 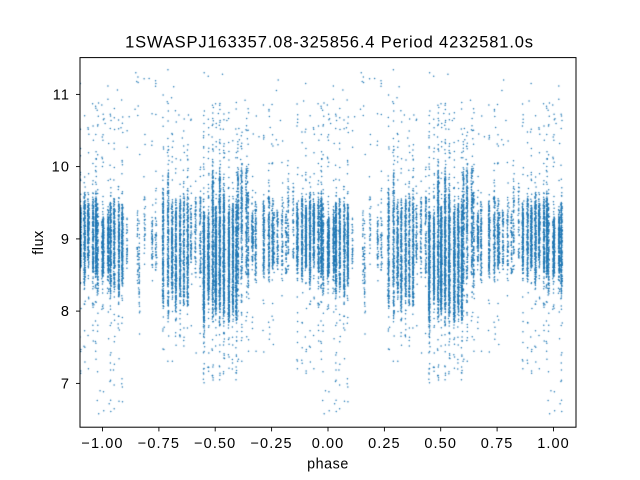 What do you see at coordinates (328, 464) in the screenshot?
I see `svg-text: phase` at bounding box center [328, 464].